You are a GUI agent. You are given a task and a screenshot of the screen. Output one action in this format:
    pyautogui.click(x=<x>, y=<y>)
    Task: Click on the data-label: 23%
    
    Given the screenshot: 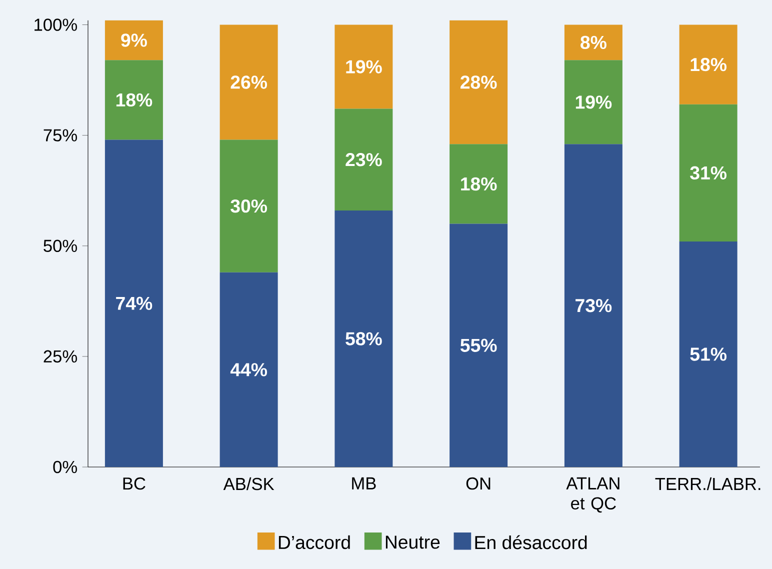 What is the action you would take?
    pyautogui.click(x=364, y=159)
    